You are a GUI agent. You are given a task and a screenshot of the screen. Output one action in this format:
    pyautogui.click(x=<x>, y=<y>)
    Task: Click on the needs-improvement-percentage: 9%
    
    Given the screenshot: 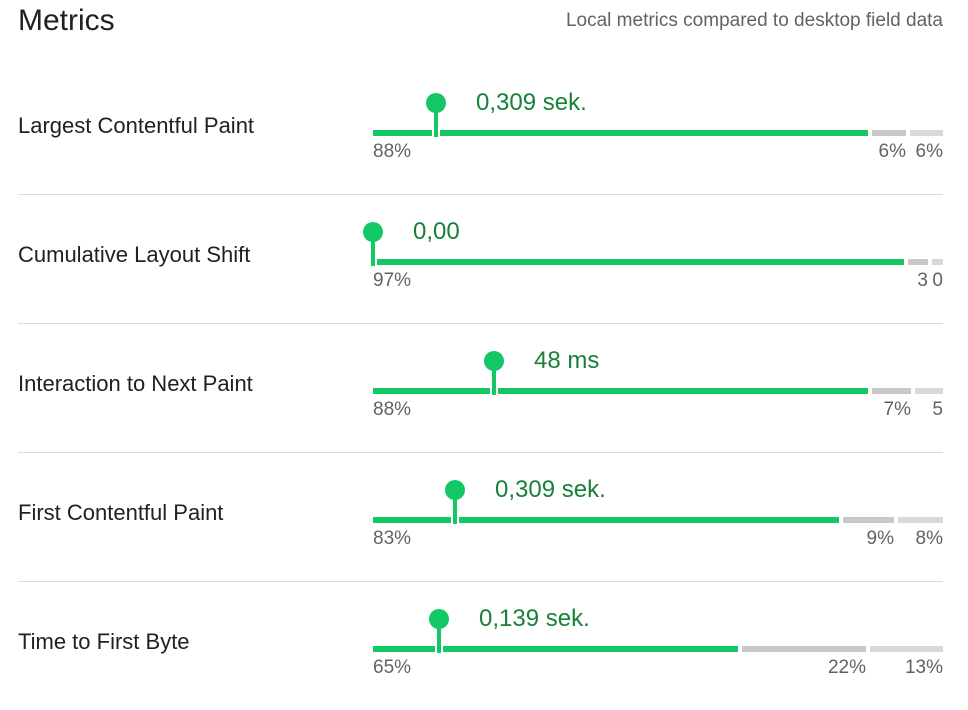 What is the action you would take?
    pyautogui.click(x=880, y=538)
    